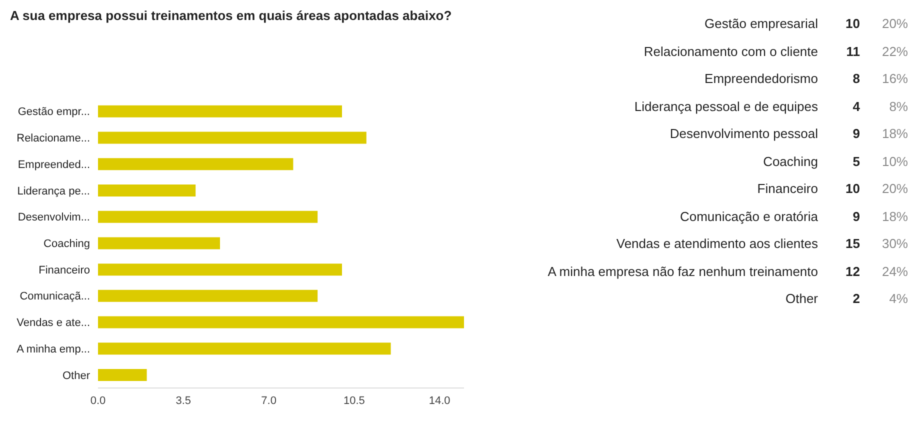 The height and width of the screenshot is (424, 922). I want to click on data-label: 24%, so click(894, 271).